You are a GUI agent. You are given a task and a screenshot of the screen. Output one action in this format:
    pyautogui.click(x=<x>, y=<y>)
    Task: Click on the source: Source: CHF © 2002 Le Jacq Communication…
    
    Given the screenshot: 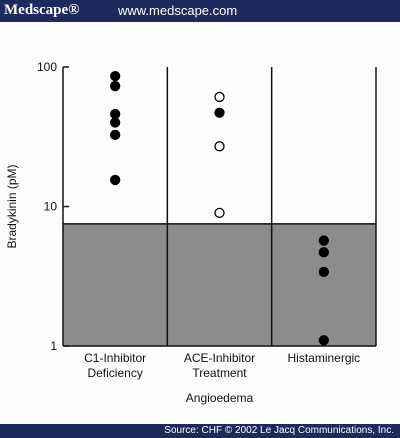 What is the action you would take?
    pyautogui.click(x=279, y=430)
    